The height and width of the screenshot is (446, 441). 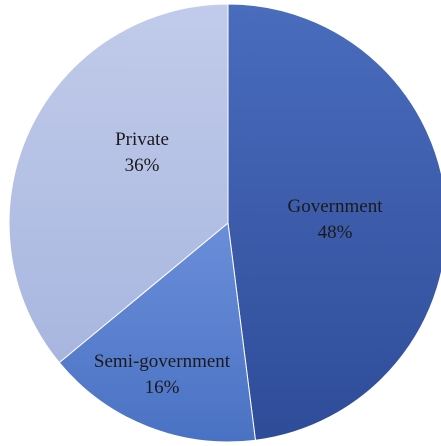 What do you see at coordinates (162, 387) in the screenshot?
I see `slice-value-semi-government: 16%` at bounding box center [162, 387].